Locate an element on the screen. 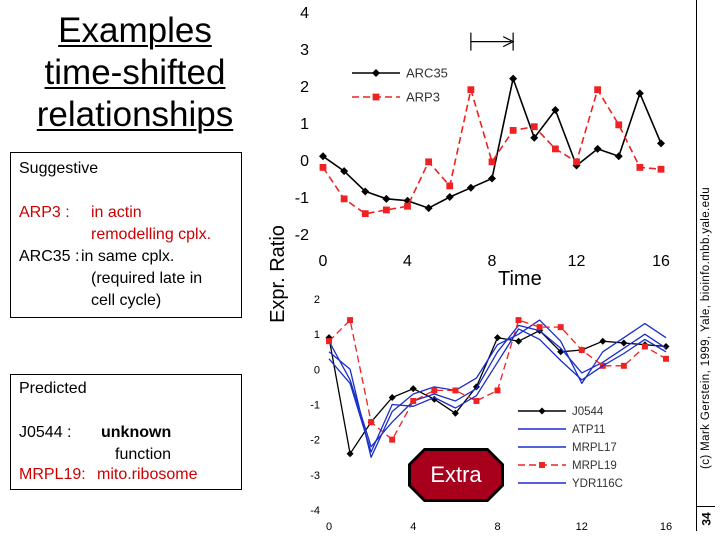  chart2-series-line-mrpl17 is located at coordinates (497, 386).